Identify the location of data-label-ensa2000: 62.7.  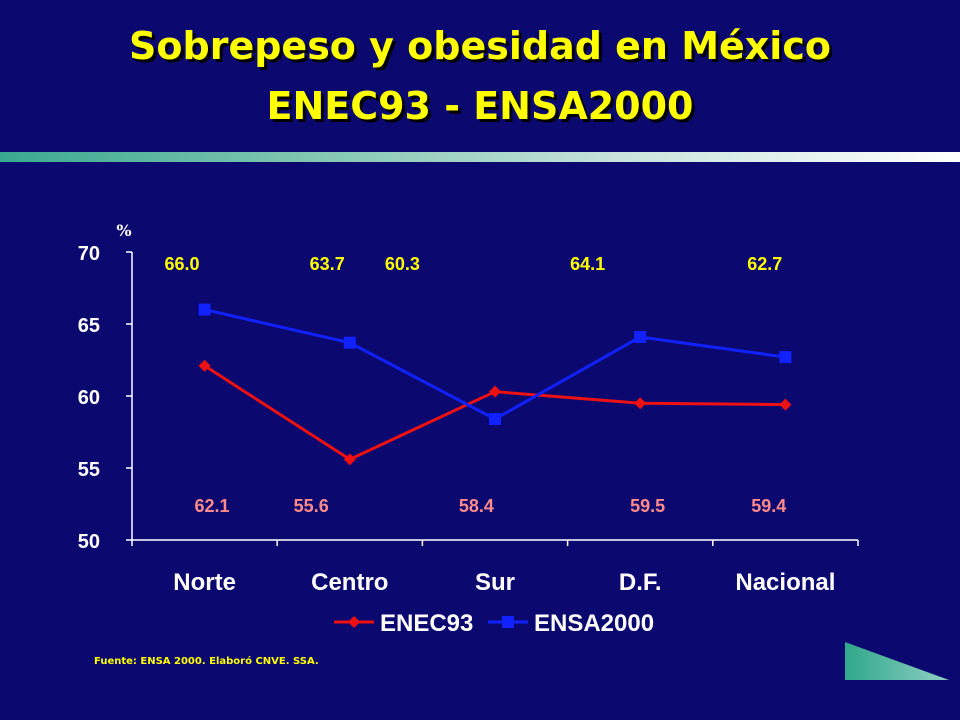
(764, 264).